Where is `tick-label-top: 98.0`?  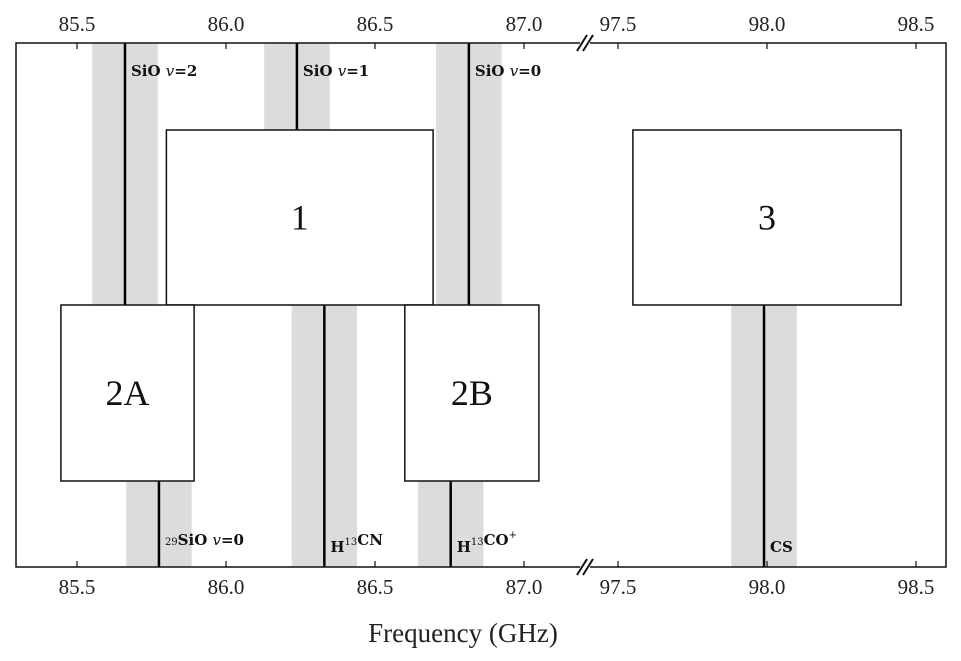
tick-label-top: 98.0 is located at coordinates (767, 24).